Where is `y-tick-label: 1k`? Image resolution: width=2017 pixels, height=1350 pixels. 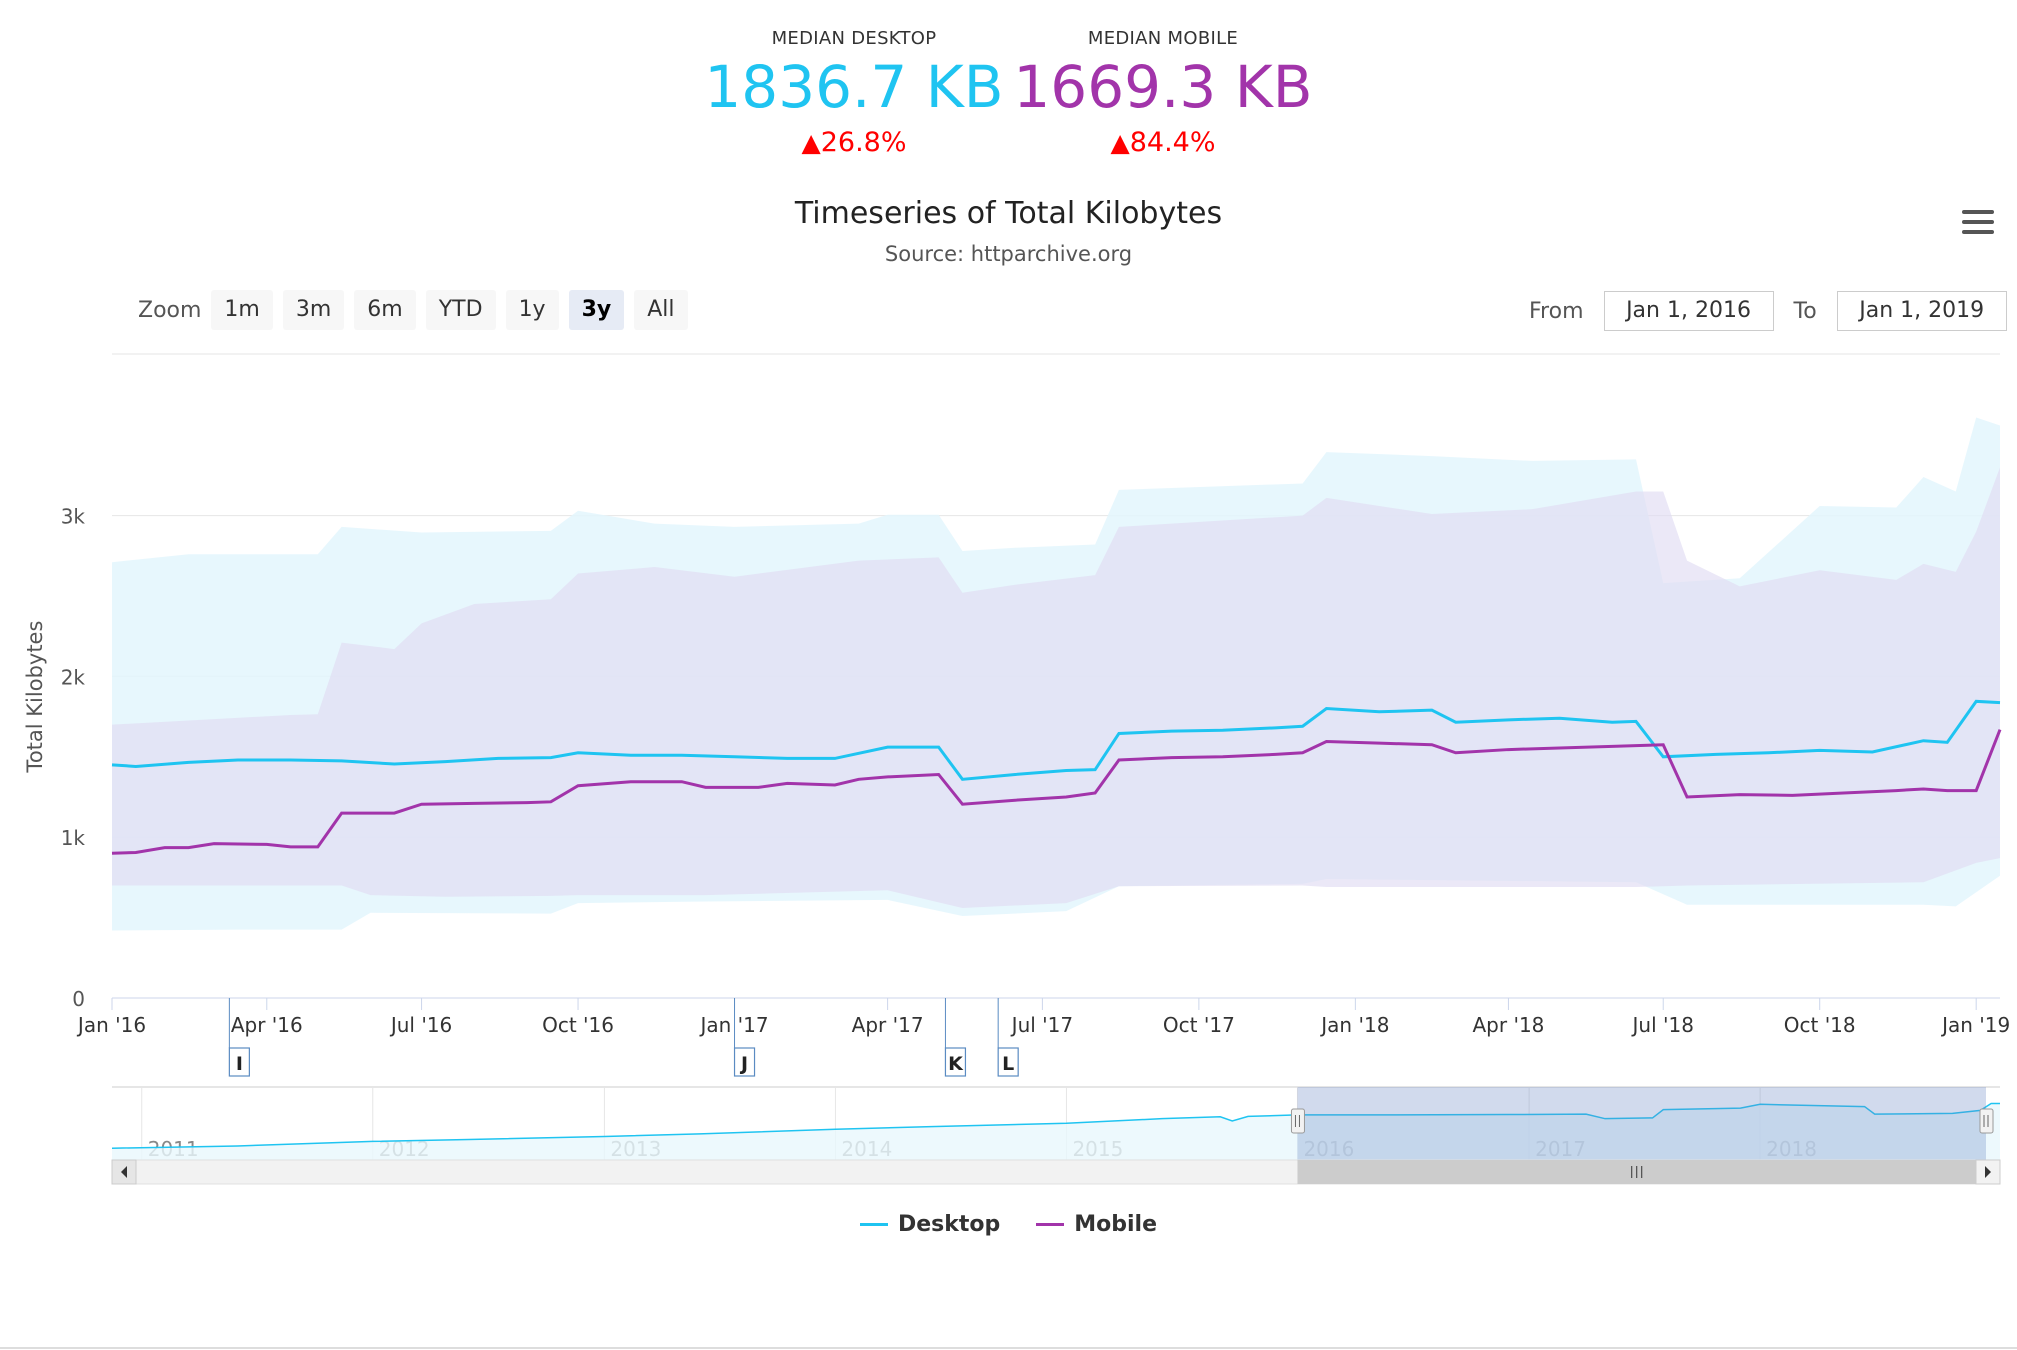
y-tick-label: 1k is located at coordinates (73, 838).